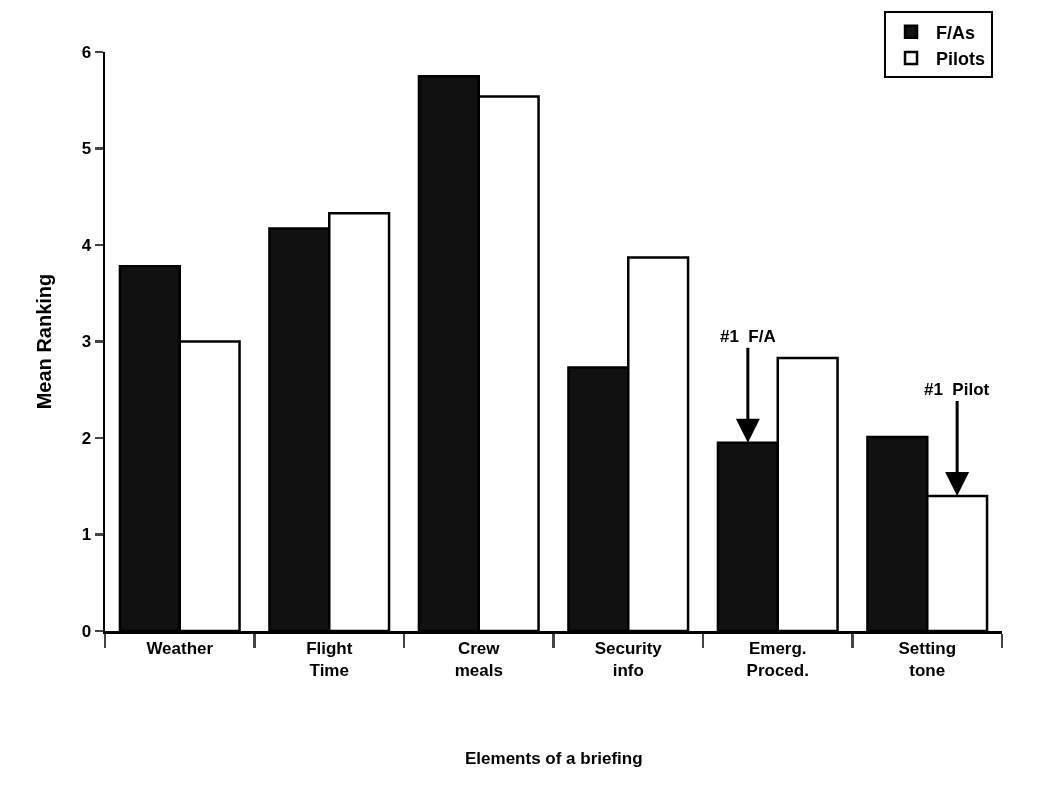 The image size is (1037, 791). What do you see at coordinates (86, 342) in the screenshot?
I see `y-tick-label: 3` at bounding box center [86, 342].